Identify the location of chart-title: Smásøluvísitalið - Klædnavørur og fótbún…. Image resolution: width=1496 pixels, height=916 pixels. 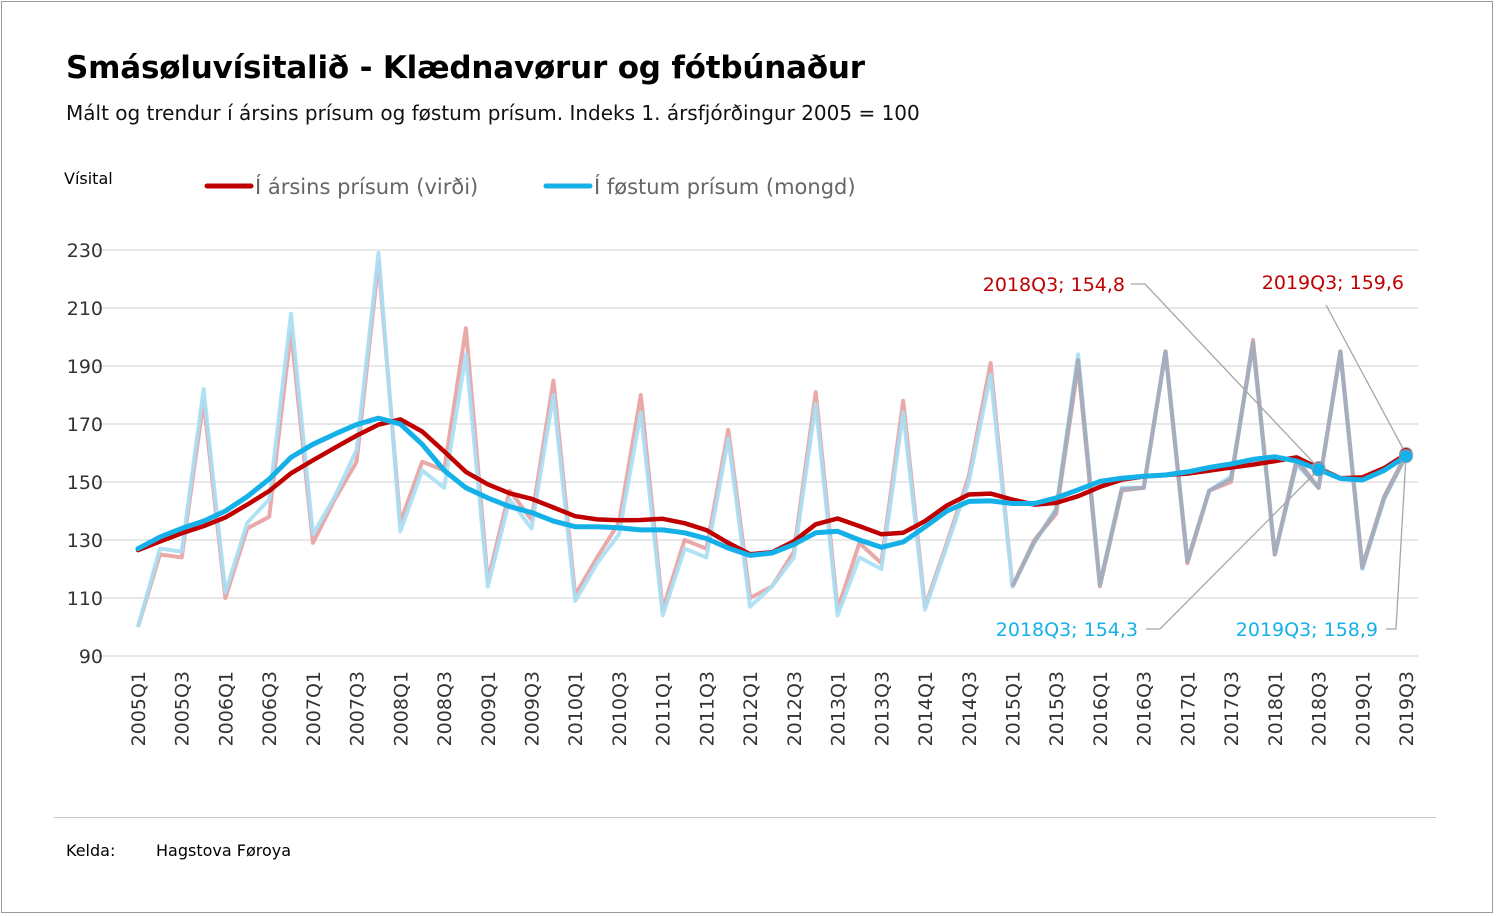
(465, 68).